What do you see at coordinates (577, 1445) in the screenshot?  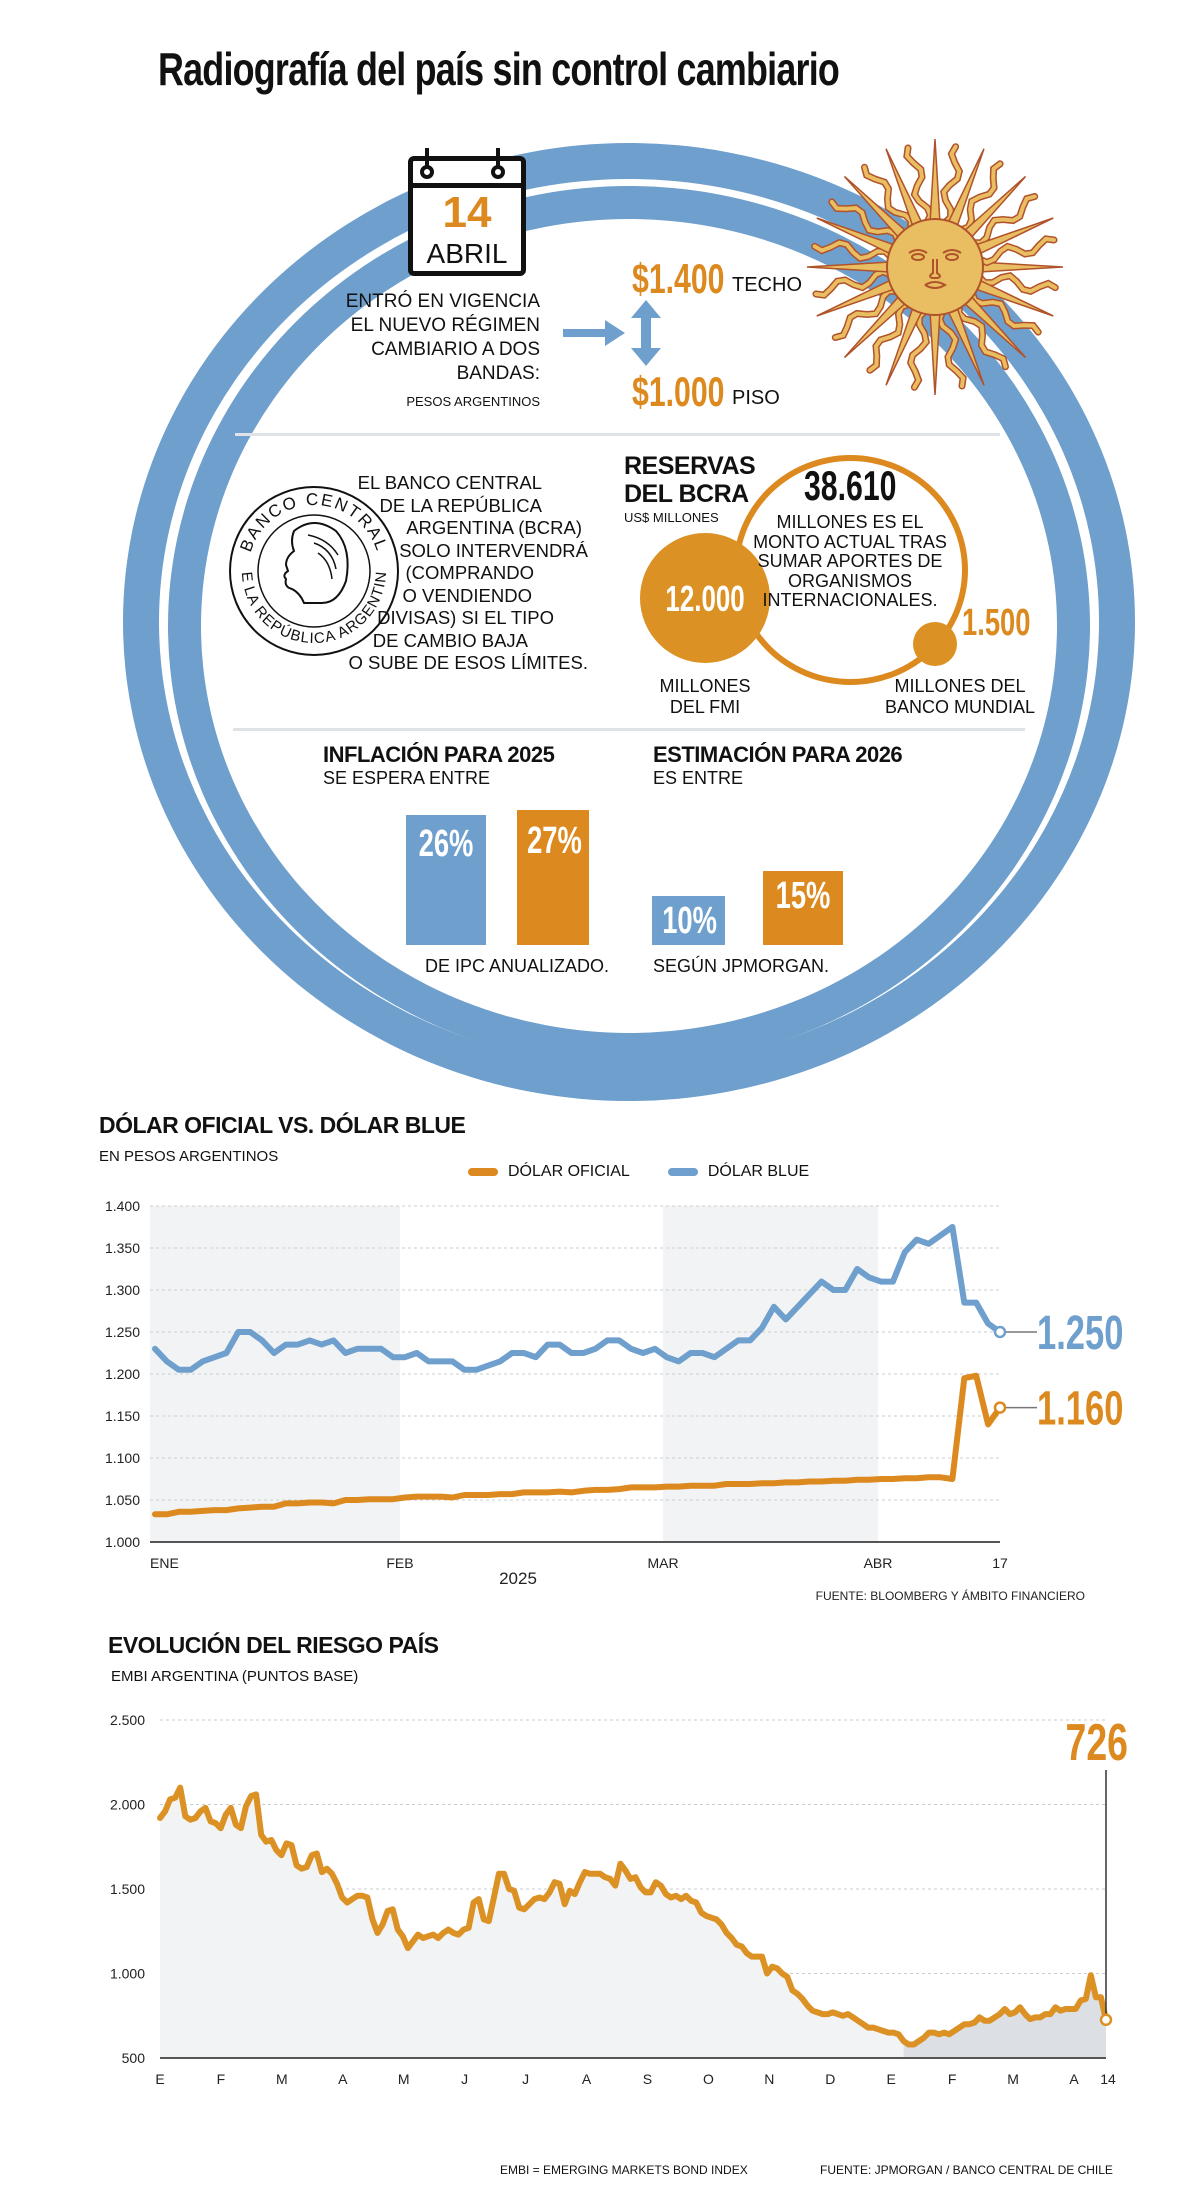 I see `series-line-oficial` at bounding box center [577, 1445].